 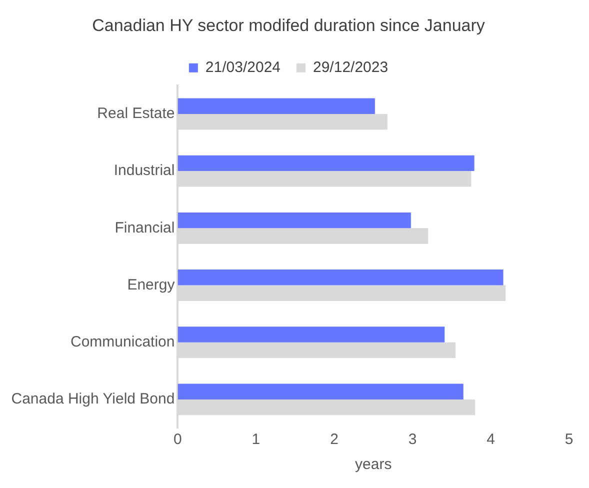 I want to click on legend-label: 21/03/2024, so click(x=243, y=67).